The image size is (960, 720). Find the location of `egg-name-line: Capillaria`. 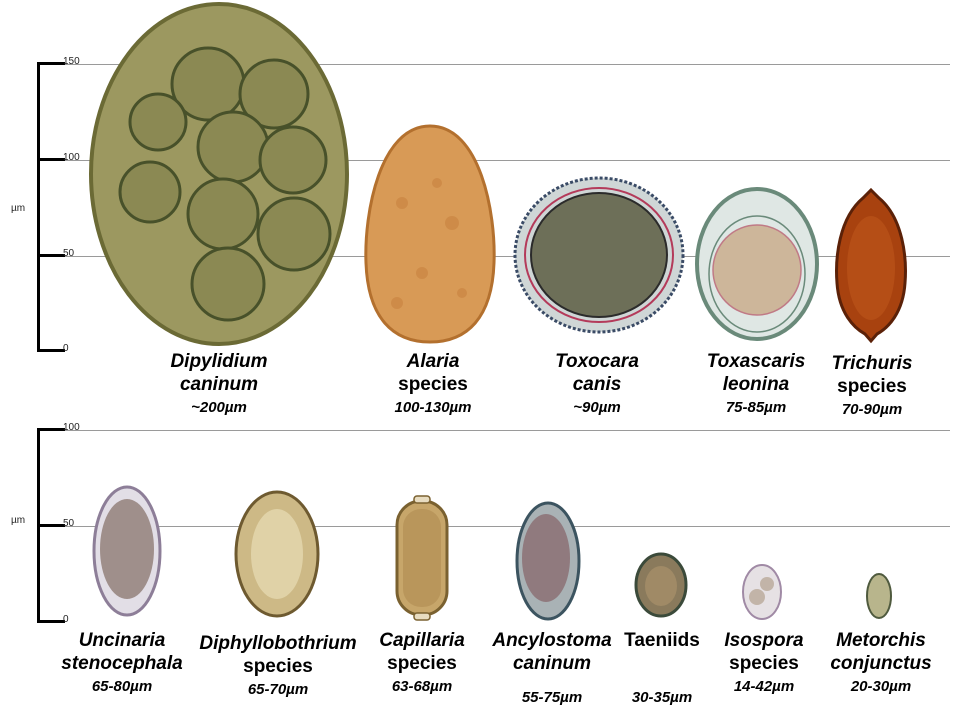

egg-name-line: Capillaria is located at coordinates (422, 640).